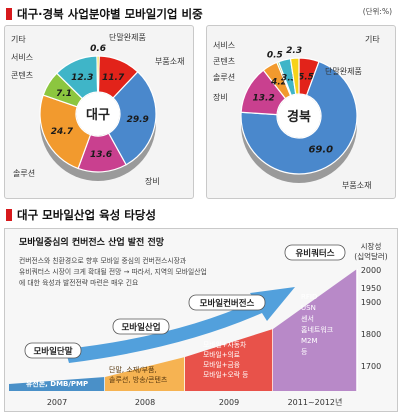  I want to click on slice-value-label: 4.2, so click(278, 82).